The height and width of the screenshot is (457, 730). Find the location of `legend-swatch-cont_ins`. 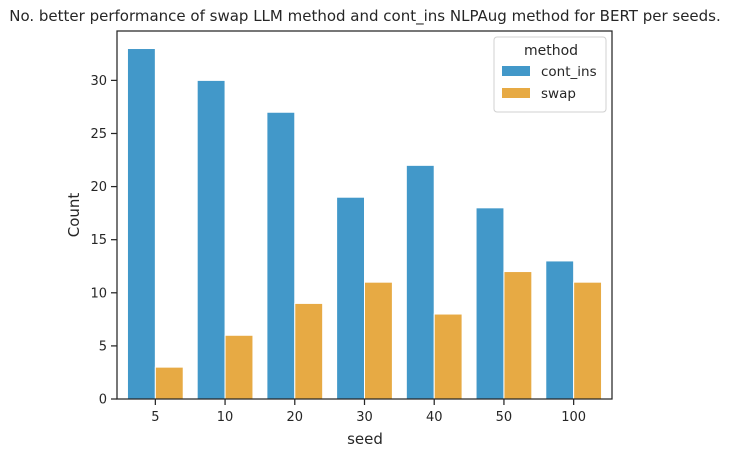

legend-swatch-cont_ins is located at coordinates (516, 71).